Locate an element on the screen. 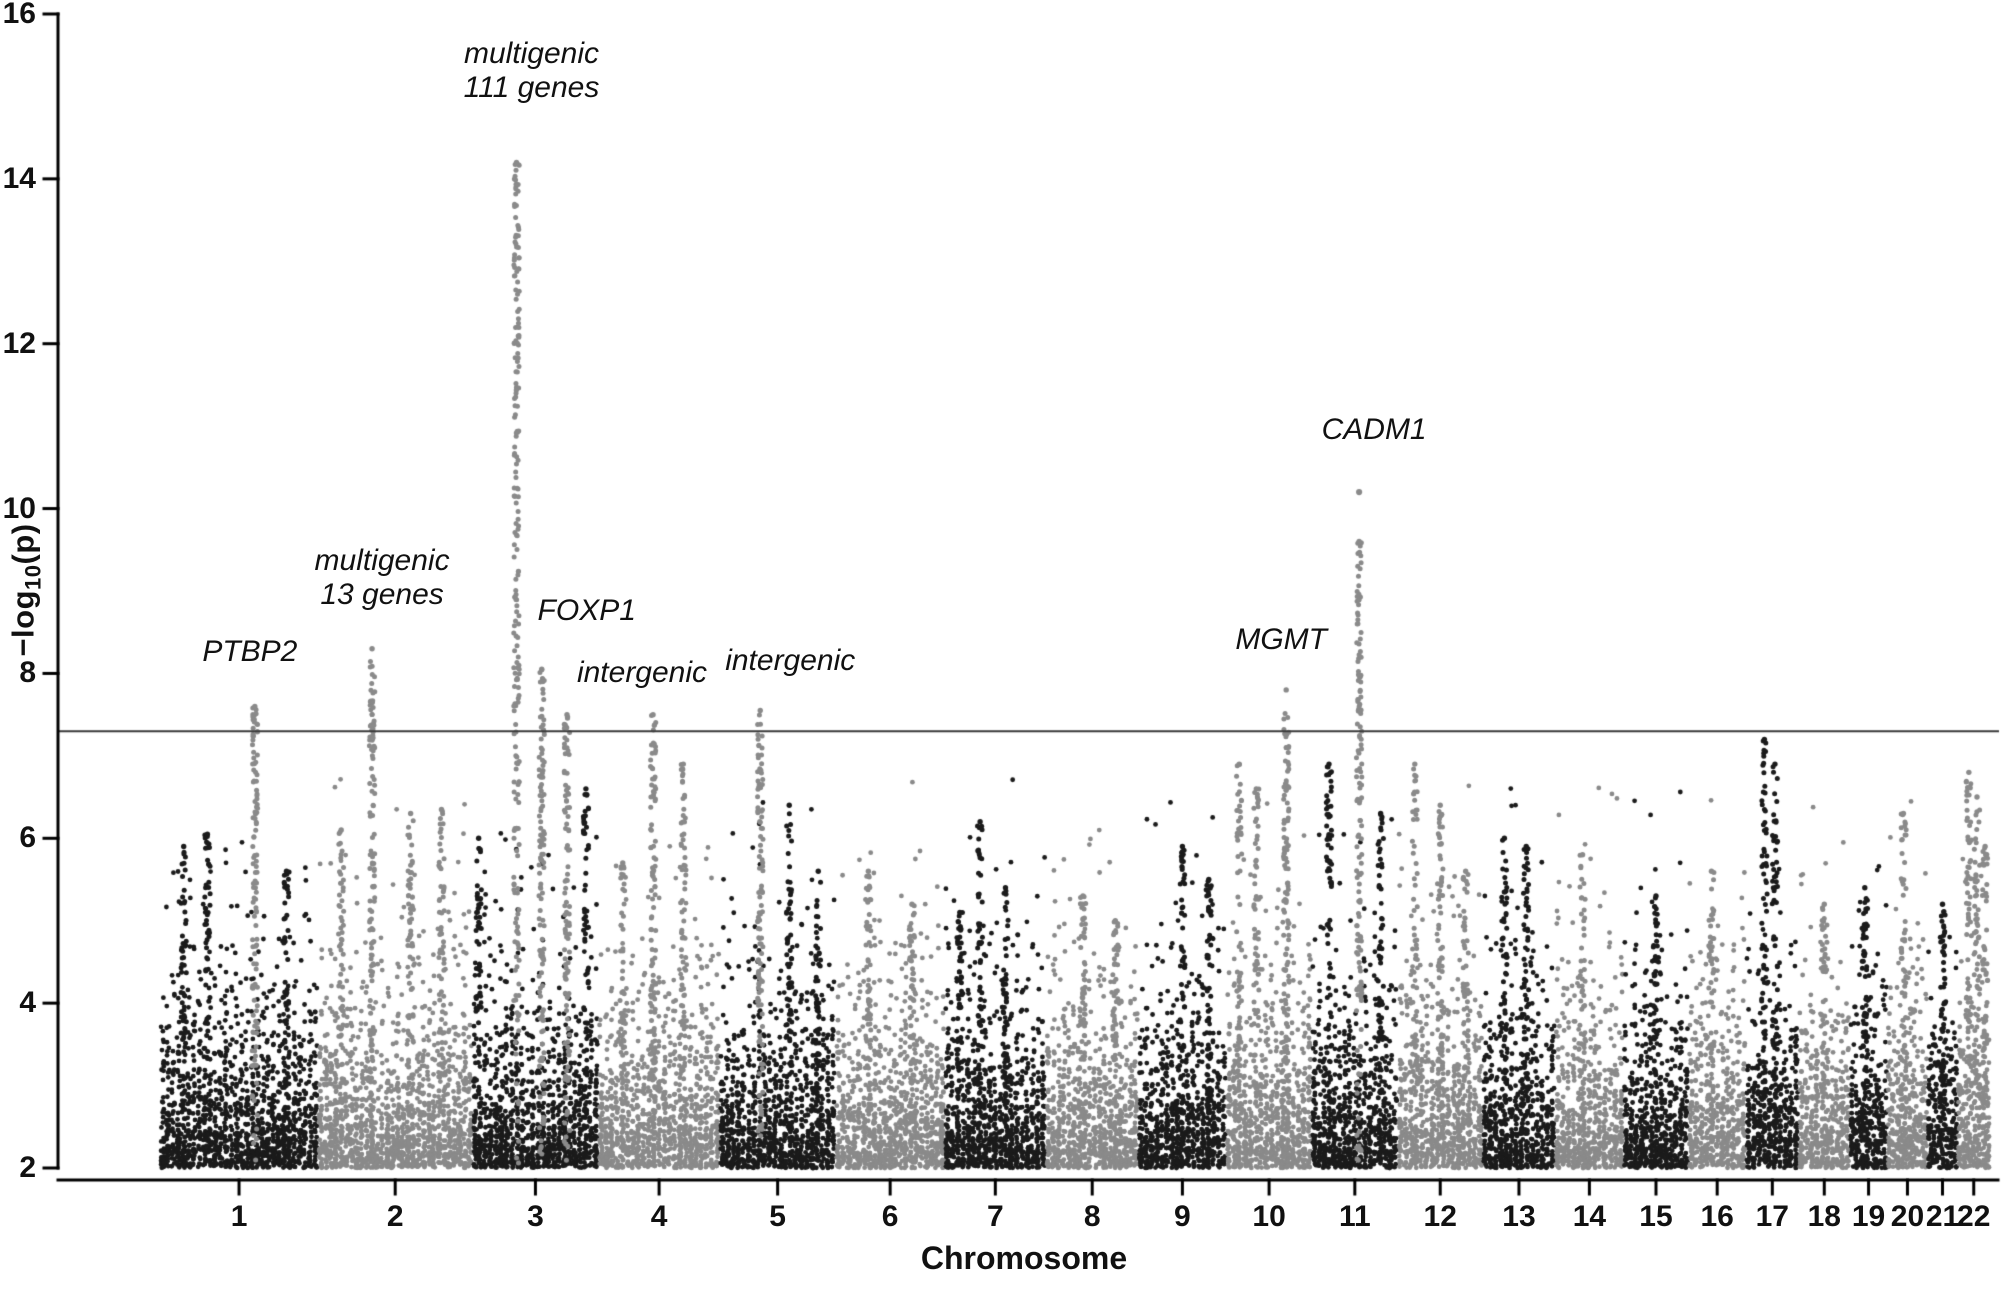 The image size is (2008, 1292). x-tick-label: 2 is located at coordinates (395, 1216).